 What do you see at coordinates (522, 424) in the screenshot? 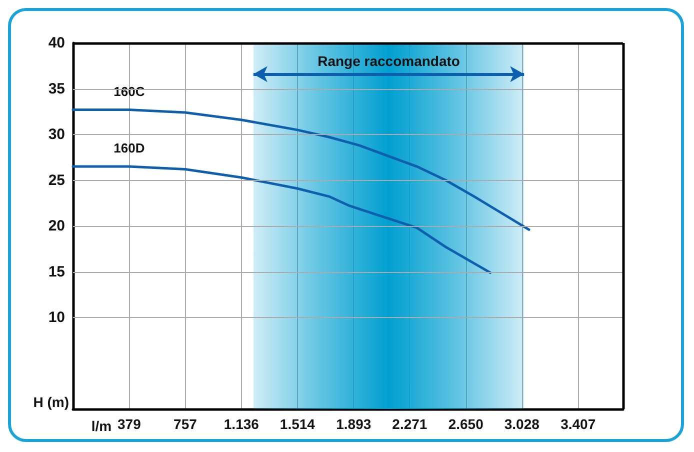
I see `x-tick-label: 3.028` at bounding box center [522, 424].